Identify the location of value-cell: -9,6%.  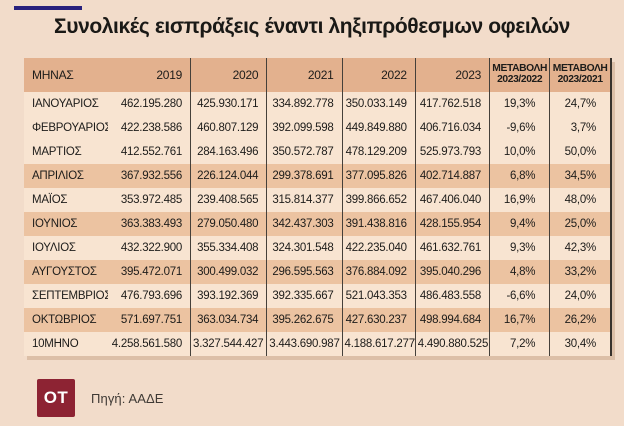
(519, 128).